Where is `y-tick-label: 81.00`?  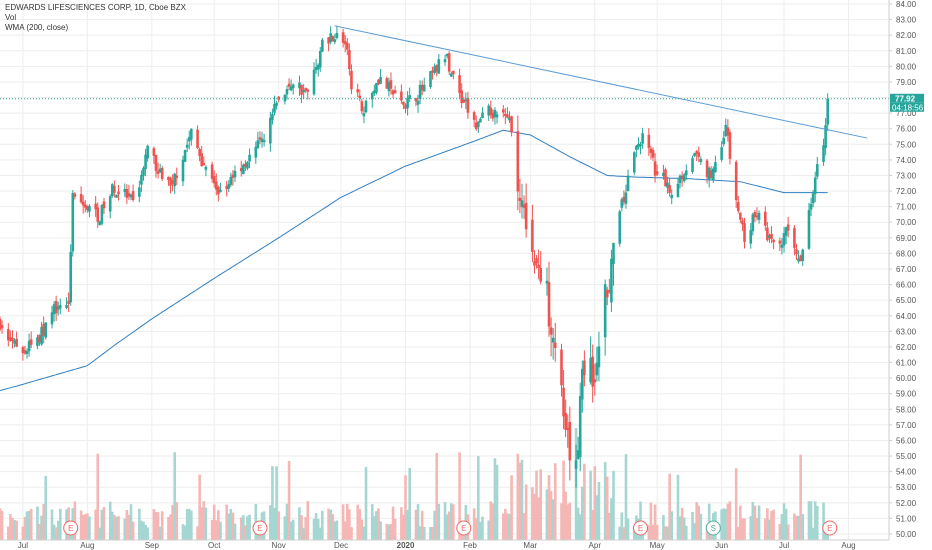
y-tick-label: 81.00 is located at coordinates (906, 51).